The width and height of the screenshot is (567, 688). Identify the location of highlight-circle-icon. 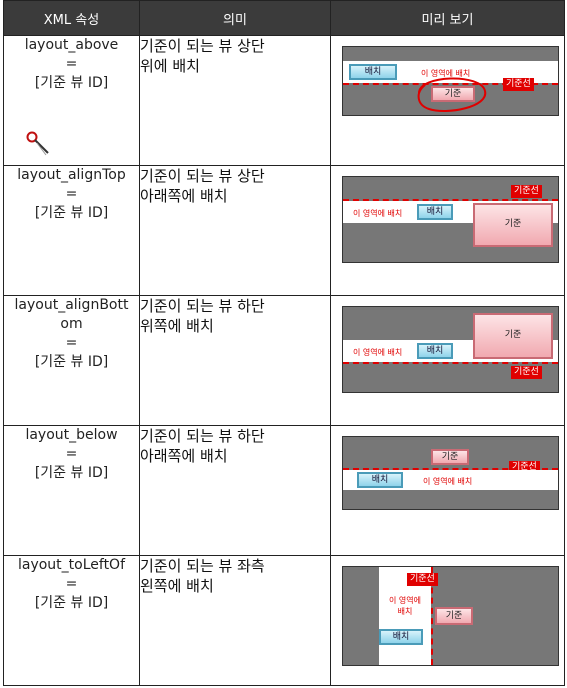
(452, 94).